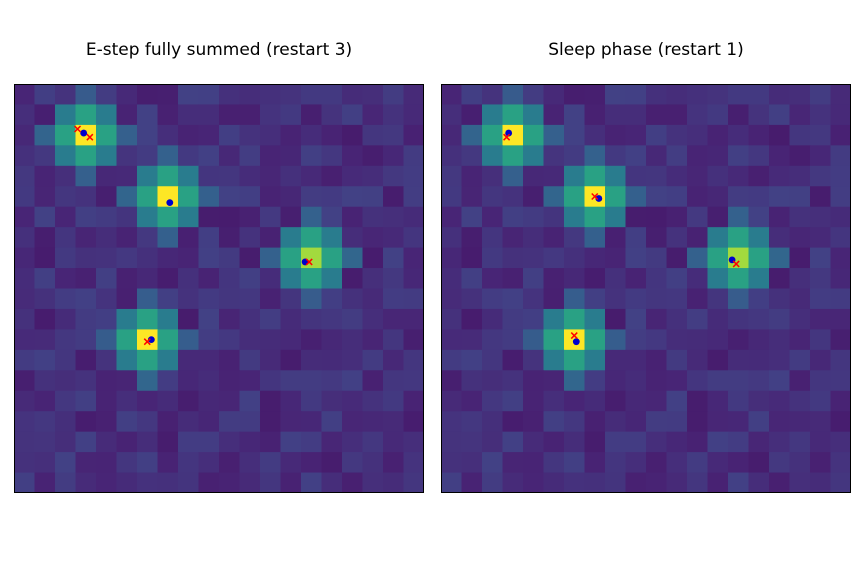 This screenshot has height=576, width=864. I want to click on estimate-marker, so click(574, 336).